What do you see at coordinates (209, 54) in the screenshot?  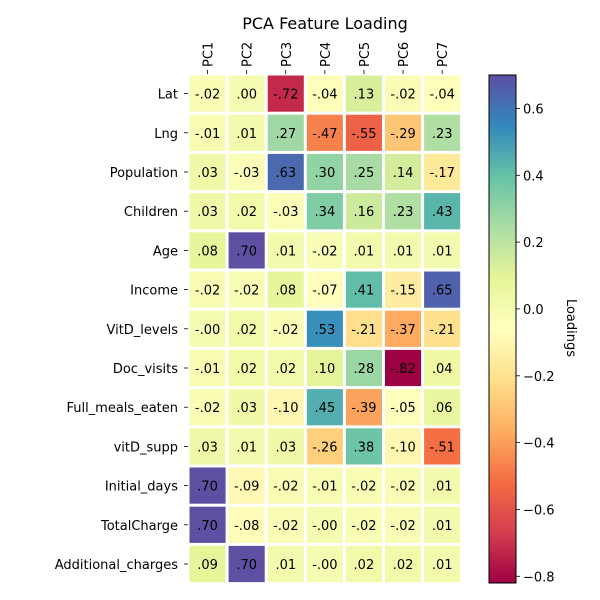 I see `column-label: PC1` at bounding box center [209, 54].